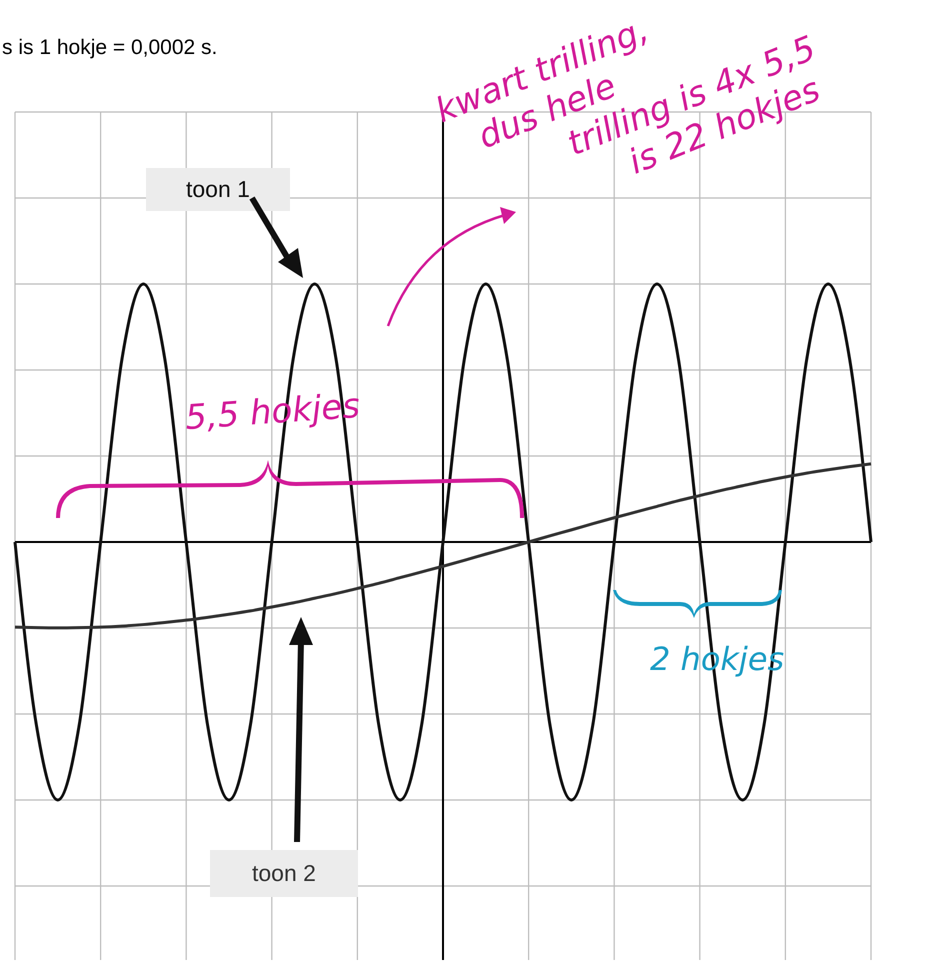 This screenshot has height=969, width=939. Describe the element at coordinates (273, 412) in the screenshot. I see `annotation: 5,5 hokjes` at that location.